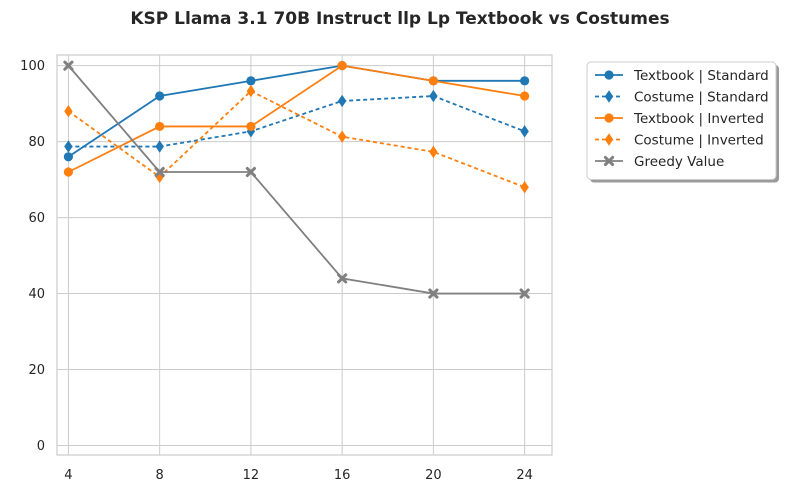 The image size is (800, 500). What do you see at coordinates (160, 475) in the screenshot?
I see `x-tick-label: 8` at bounding box center [160, 475].